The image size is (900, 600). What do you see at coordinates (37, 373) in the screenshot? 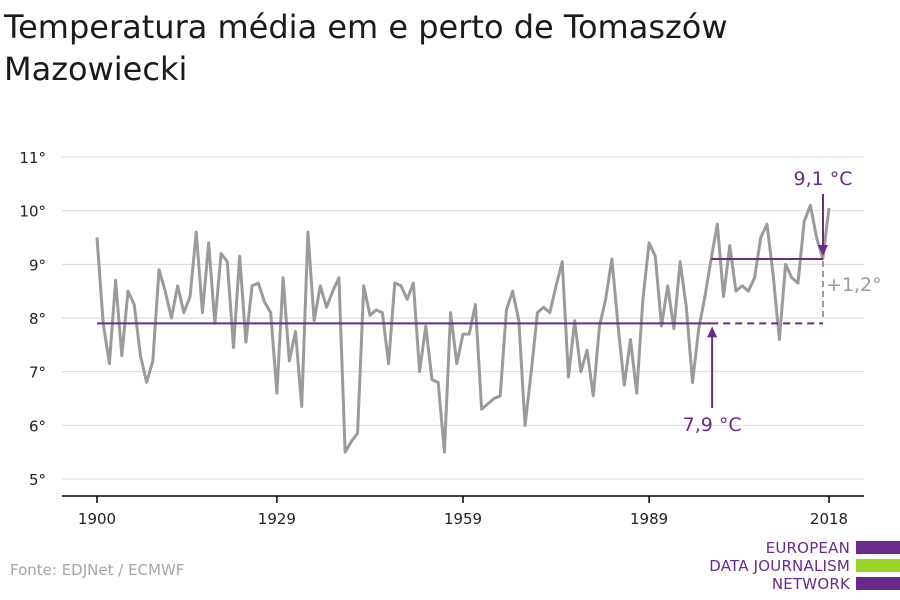
I see `y-tick-label: 7°` at bounding box center [37, 373].